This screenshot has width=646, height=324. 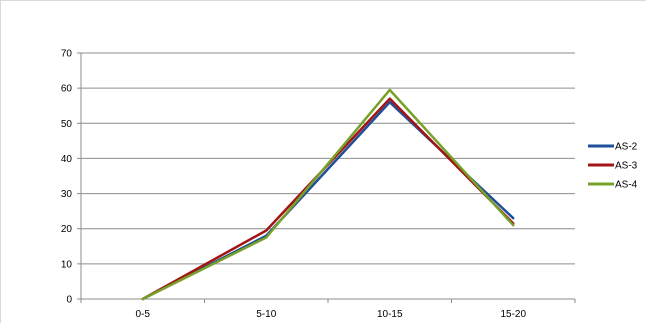 What do you see at coordinates (331, 314) in the screenshot?
I see `x-tick-labels: 0-5 5-10 10-15 15-20` at bounding box center [331, 314].